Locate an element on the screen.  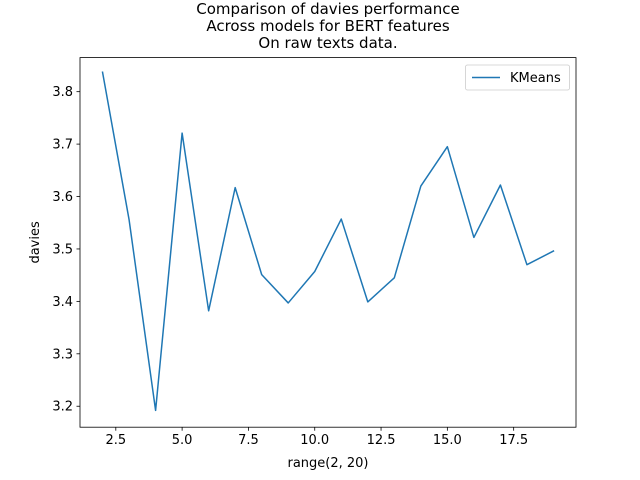
y-tick-label: 3.8 is located at coordinates (62, 92).